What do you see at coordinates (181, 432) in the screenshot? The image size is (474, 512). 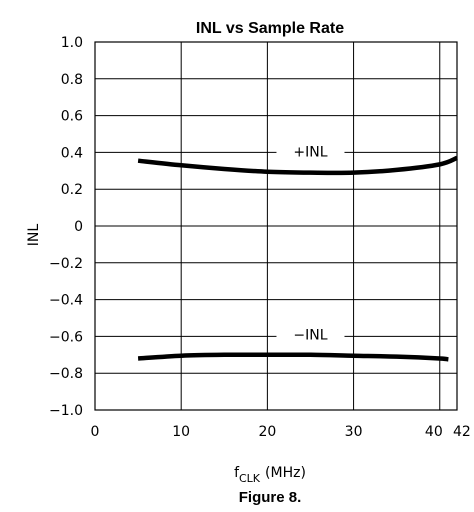 I see `x-tick-label: 10` at bounding box center [181, 432].